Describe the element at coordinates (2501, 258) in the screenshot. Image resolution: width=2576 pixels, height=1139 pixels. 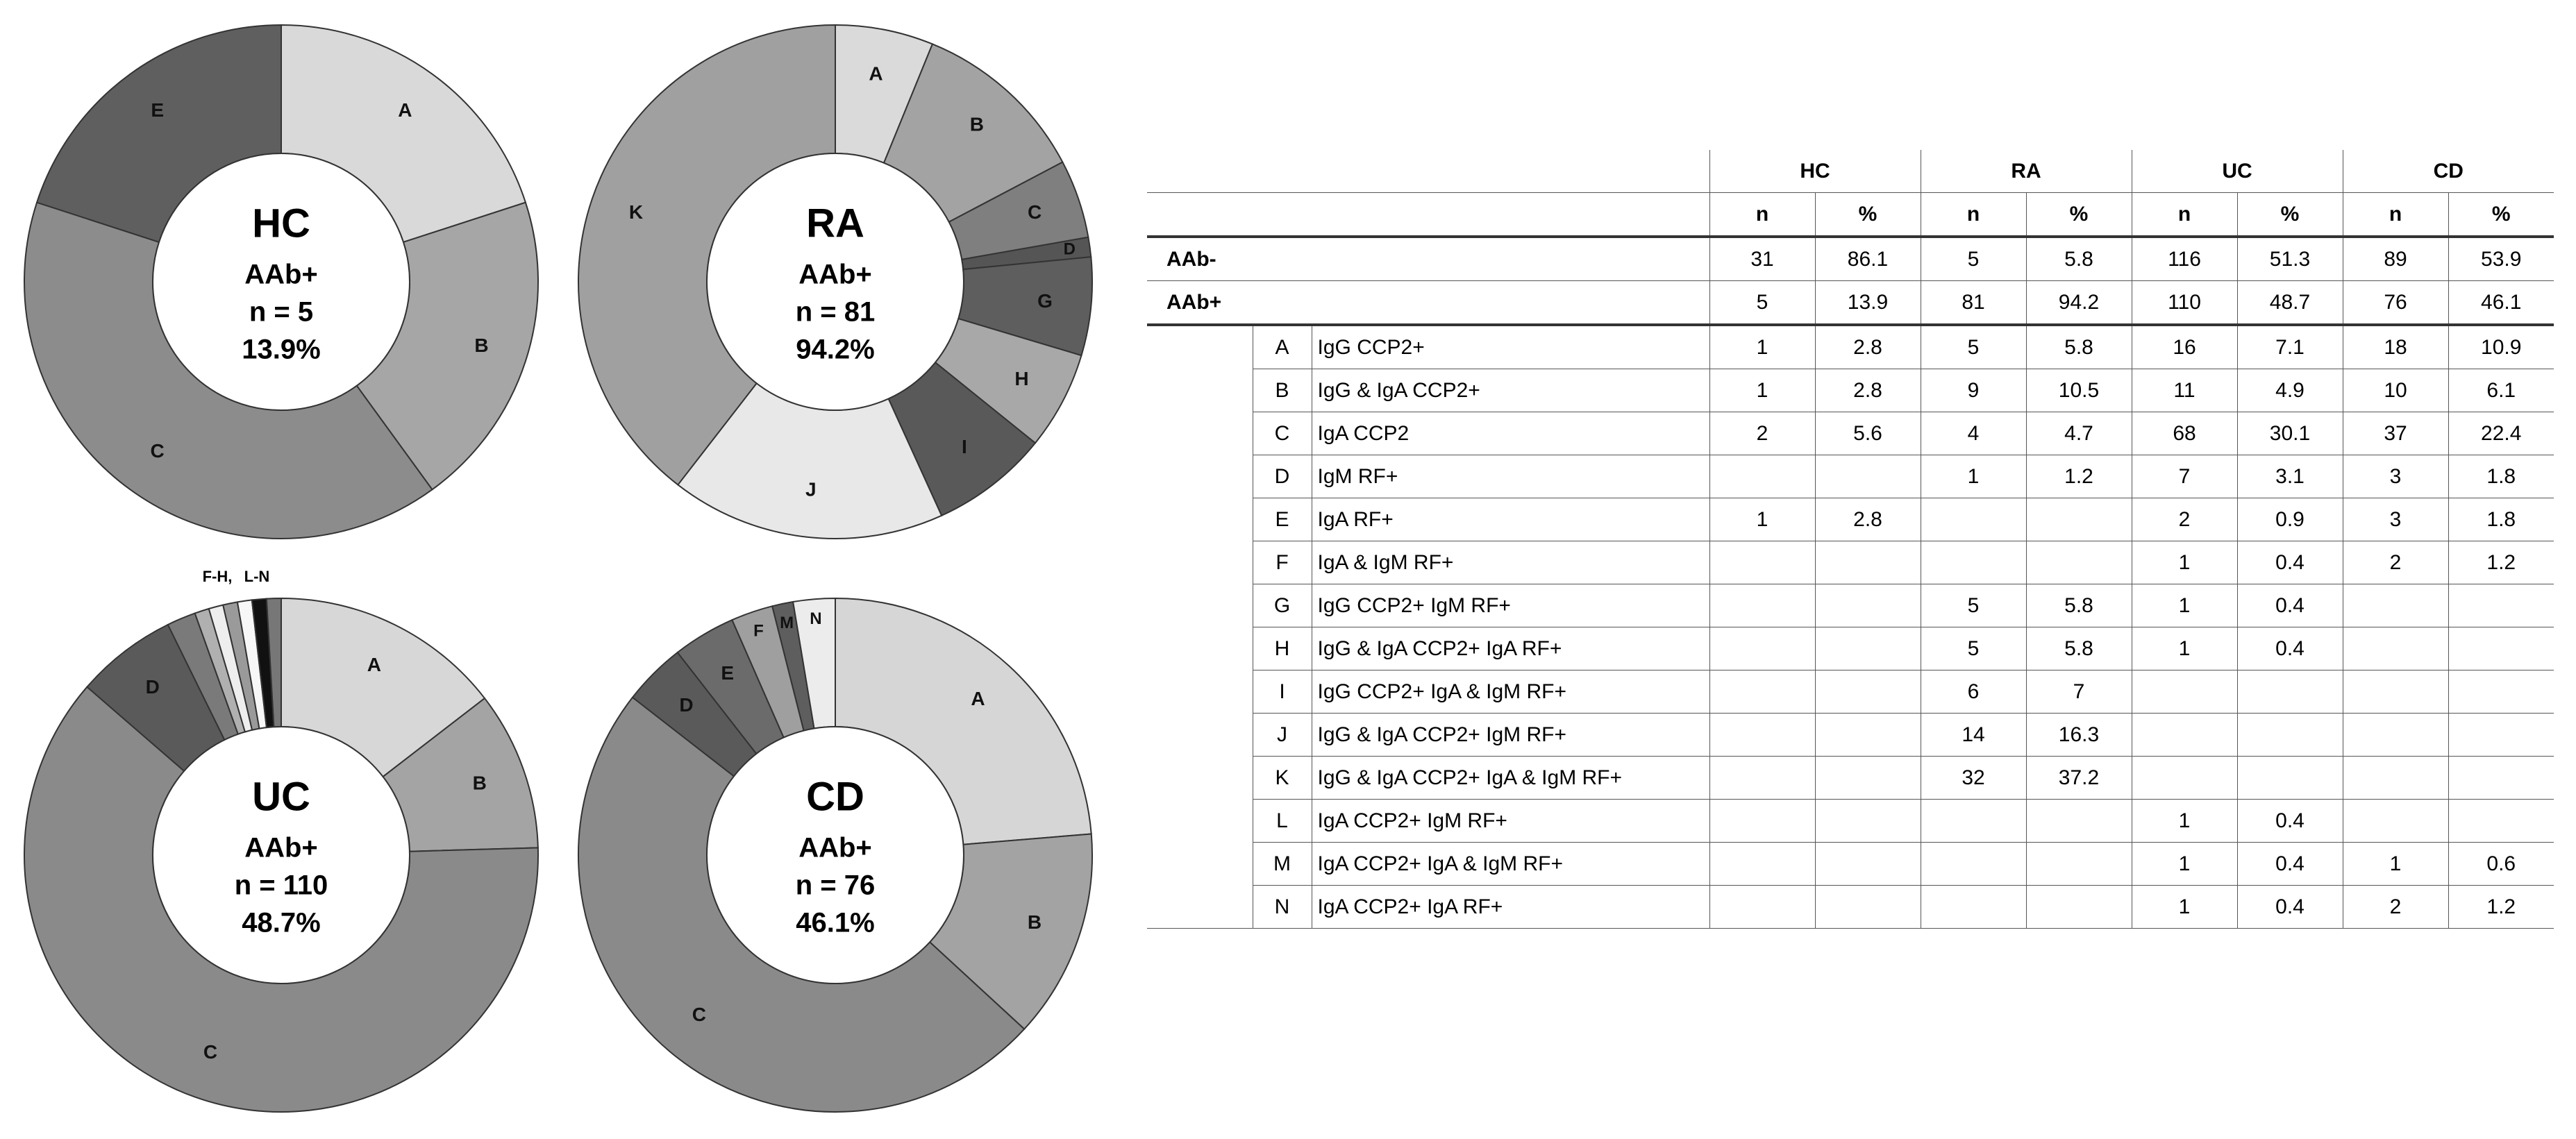
I see `table-cell: 53.9` at that location.